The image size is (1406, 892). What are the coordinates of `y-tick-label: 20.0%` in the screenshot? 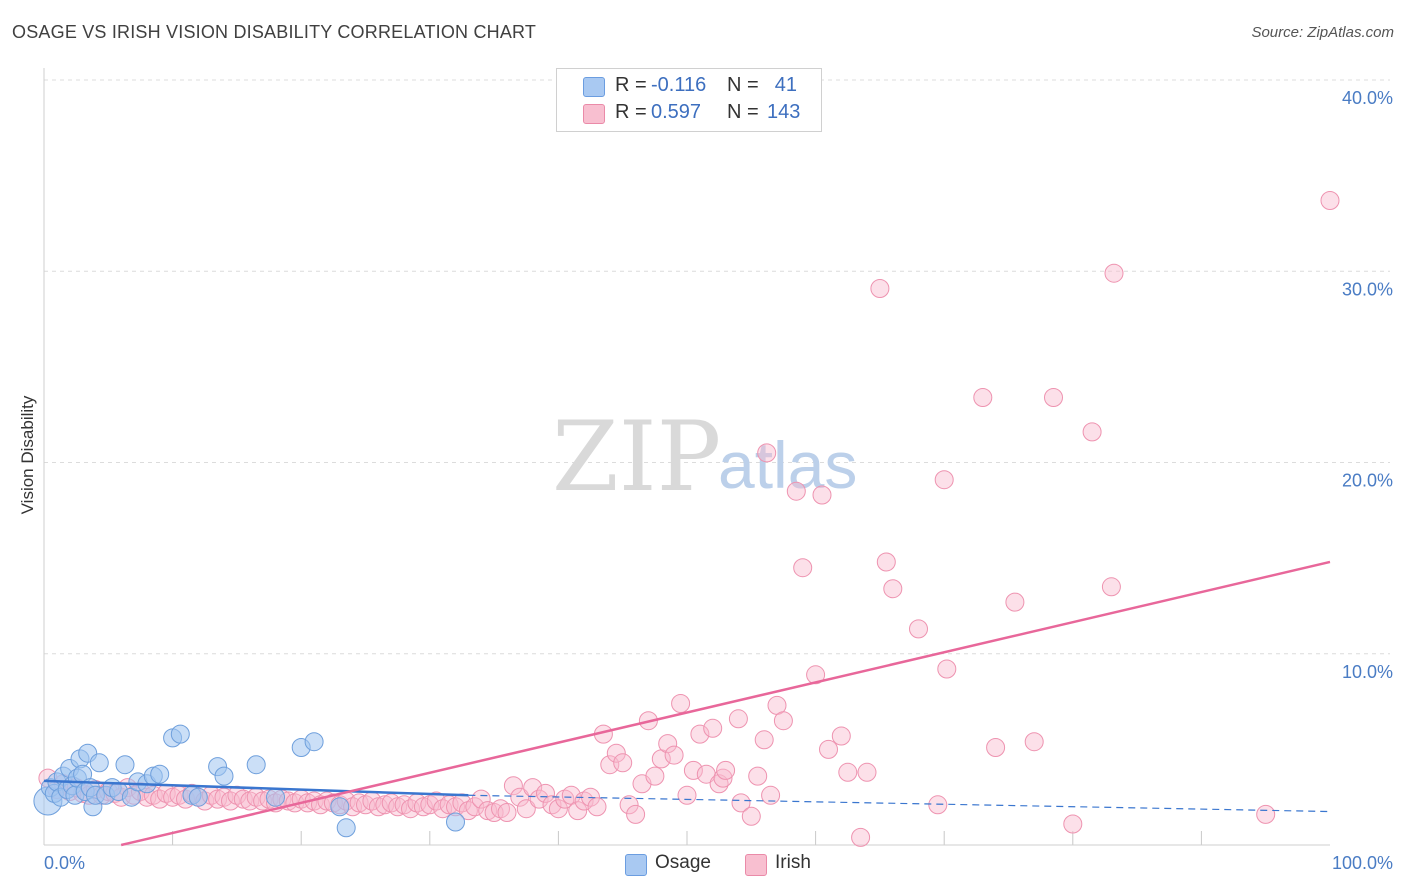 It's located at (1367, 481).